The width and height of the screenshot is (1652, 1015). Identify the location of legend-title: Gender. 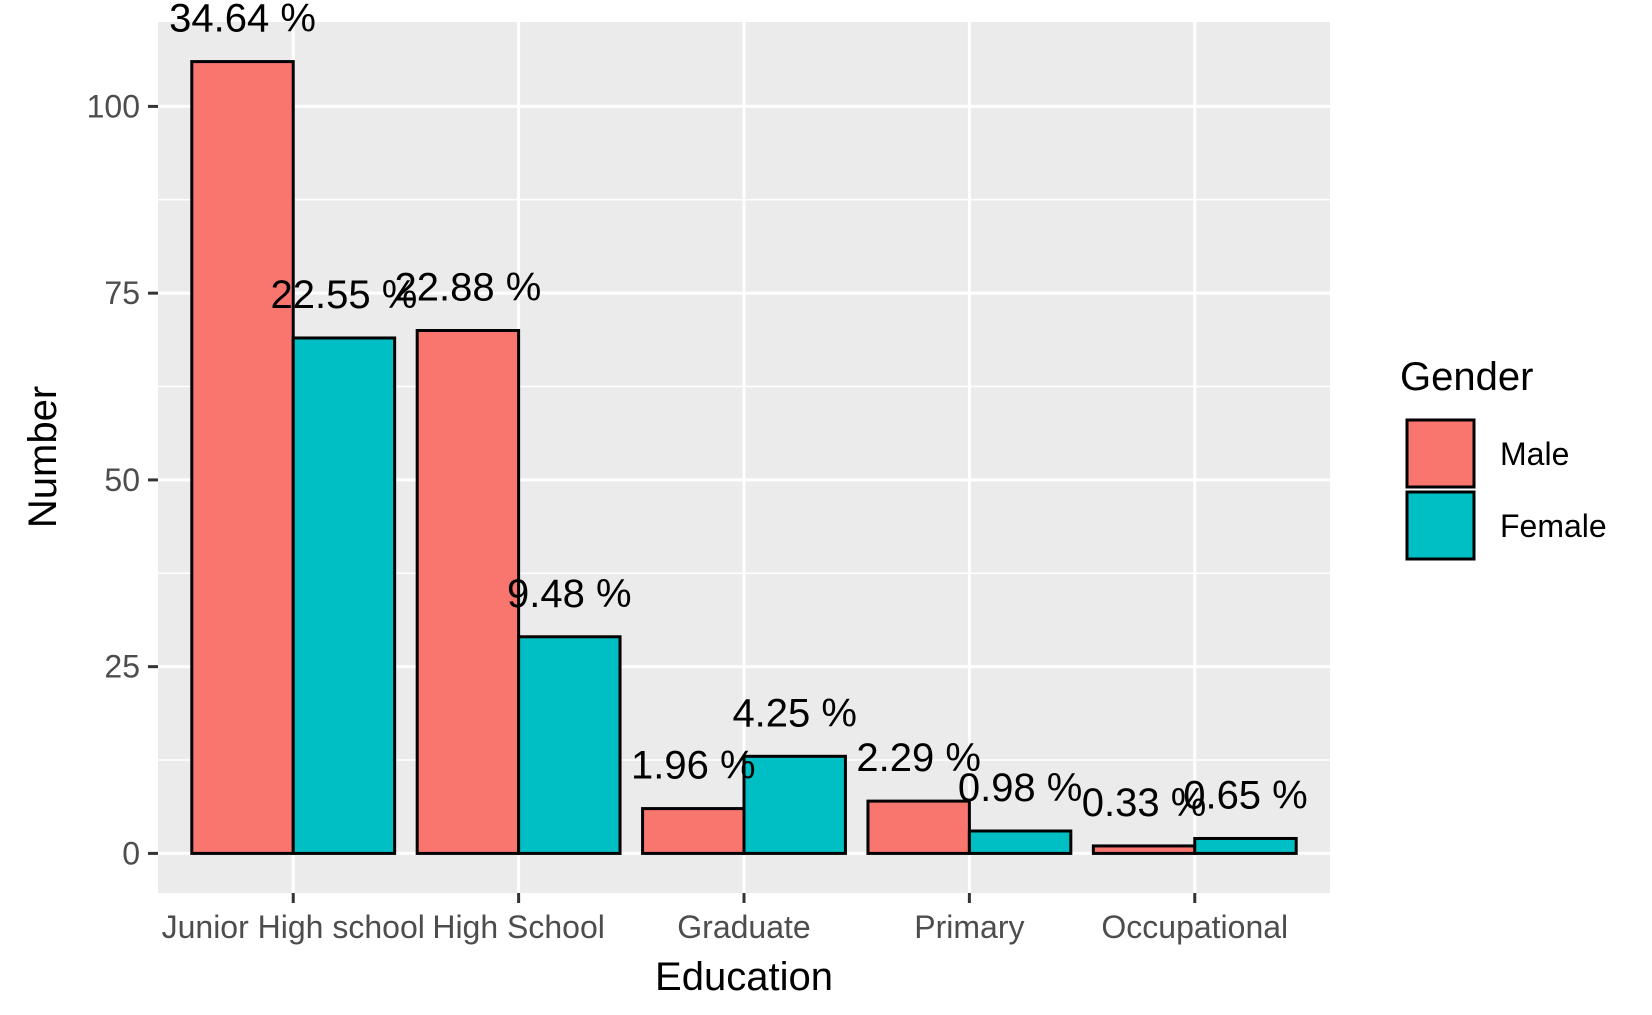
(1466, 377).